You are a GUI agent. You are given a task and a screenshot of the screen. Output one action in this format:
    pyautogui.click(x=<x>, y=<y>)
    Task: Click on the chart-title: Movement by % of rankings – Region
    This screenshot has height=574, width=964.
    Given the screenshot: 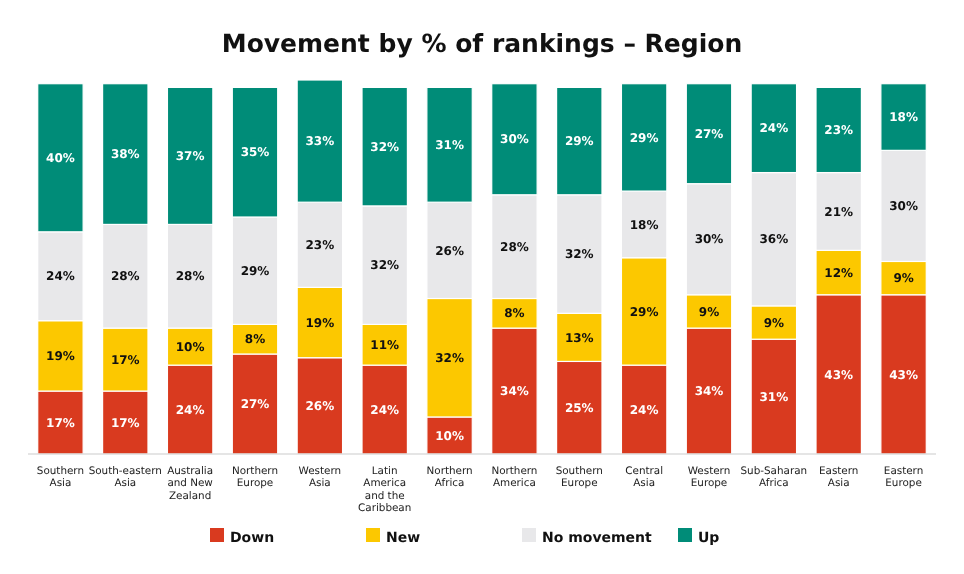 What is the action you would take?
    pyautogui.click(x=482, y=43)
    